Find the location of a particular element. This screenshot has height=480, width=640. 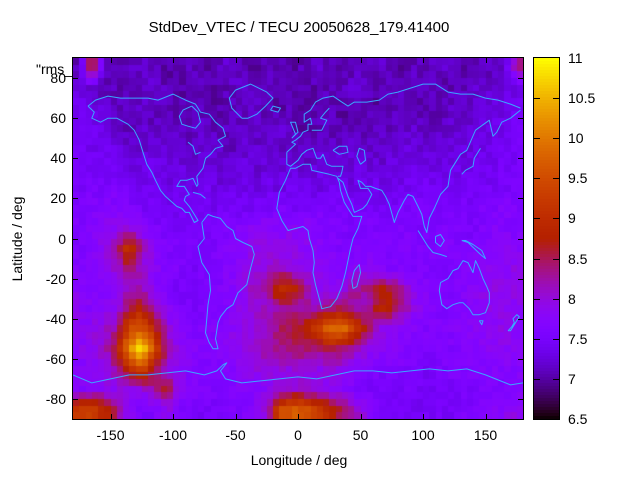

y-tick-label: 0 is located at coordinates (62, 238).